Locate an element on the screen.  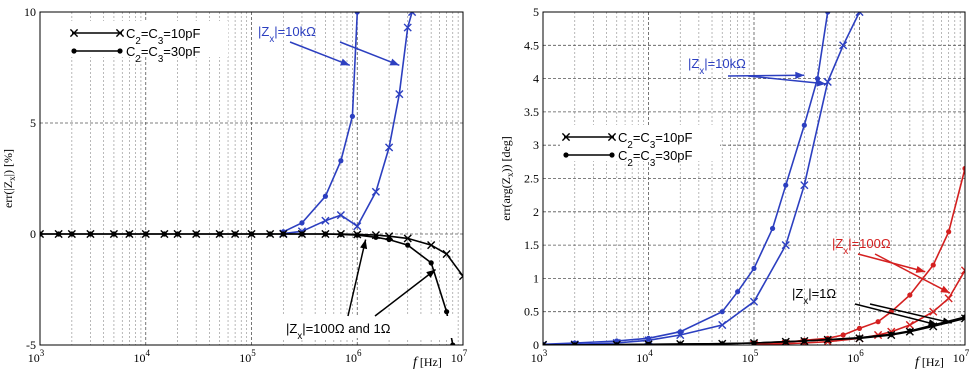
annotation-label: |Zx|=10kΩ is located at coordinates (287, 34).